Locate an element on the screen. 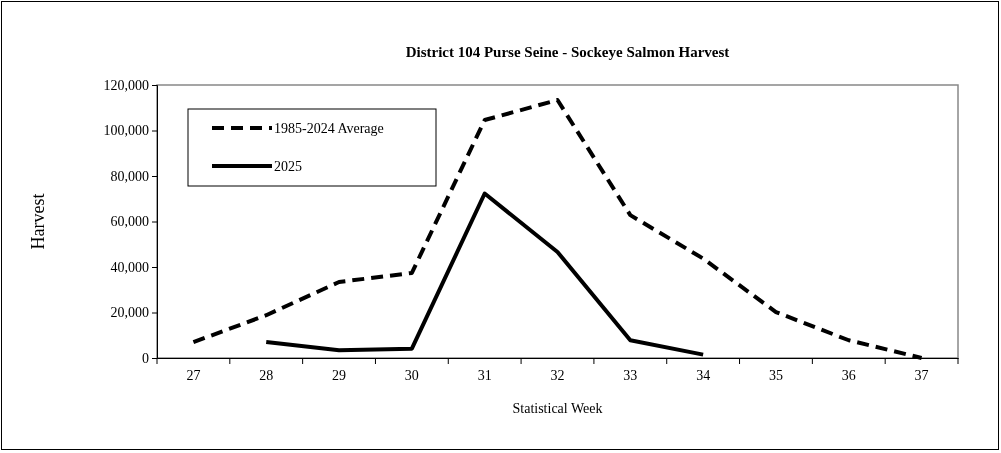  x-tick-label: 33 is located at coordinates (630, 375).